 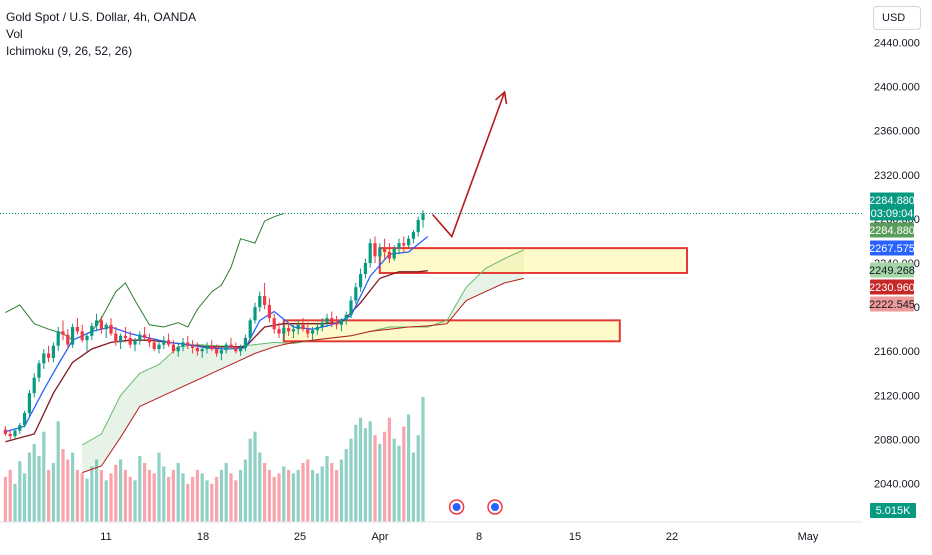 I want to click on chart-title: Gold Spot / U.S. Dollar, 4h, OANDA, so click(x=101, y=17).